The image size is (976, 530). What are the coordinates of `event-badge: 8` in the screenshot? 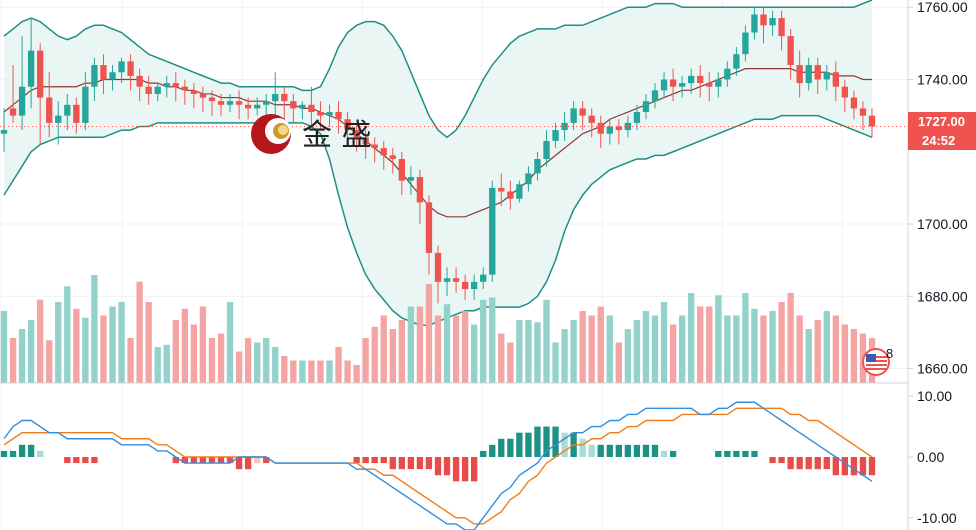 It's located at (877, 361).